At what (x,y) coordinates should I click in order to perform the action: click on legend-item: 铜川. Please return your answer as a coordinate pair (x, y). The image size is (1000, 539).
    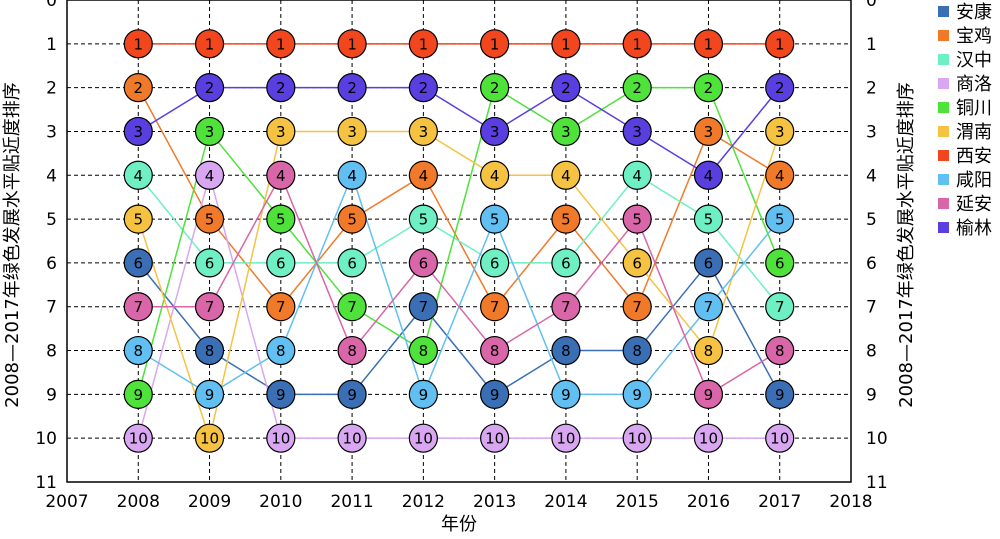
    Looking at the image, I should click on (965, 108).